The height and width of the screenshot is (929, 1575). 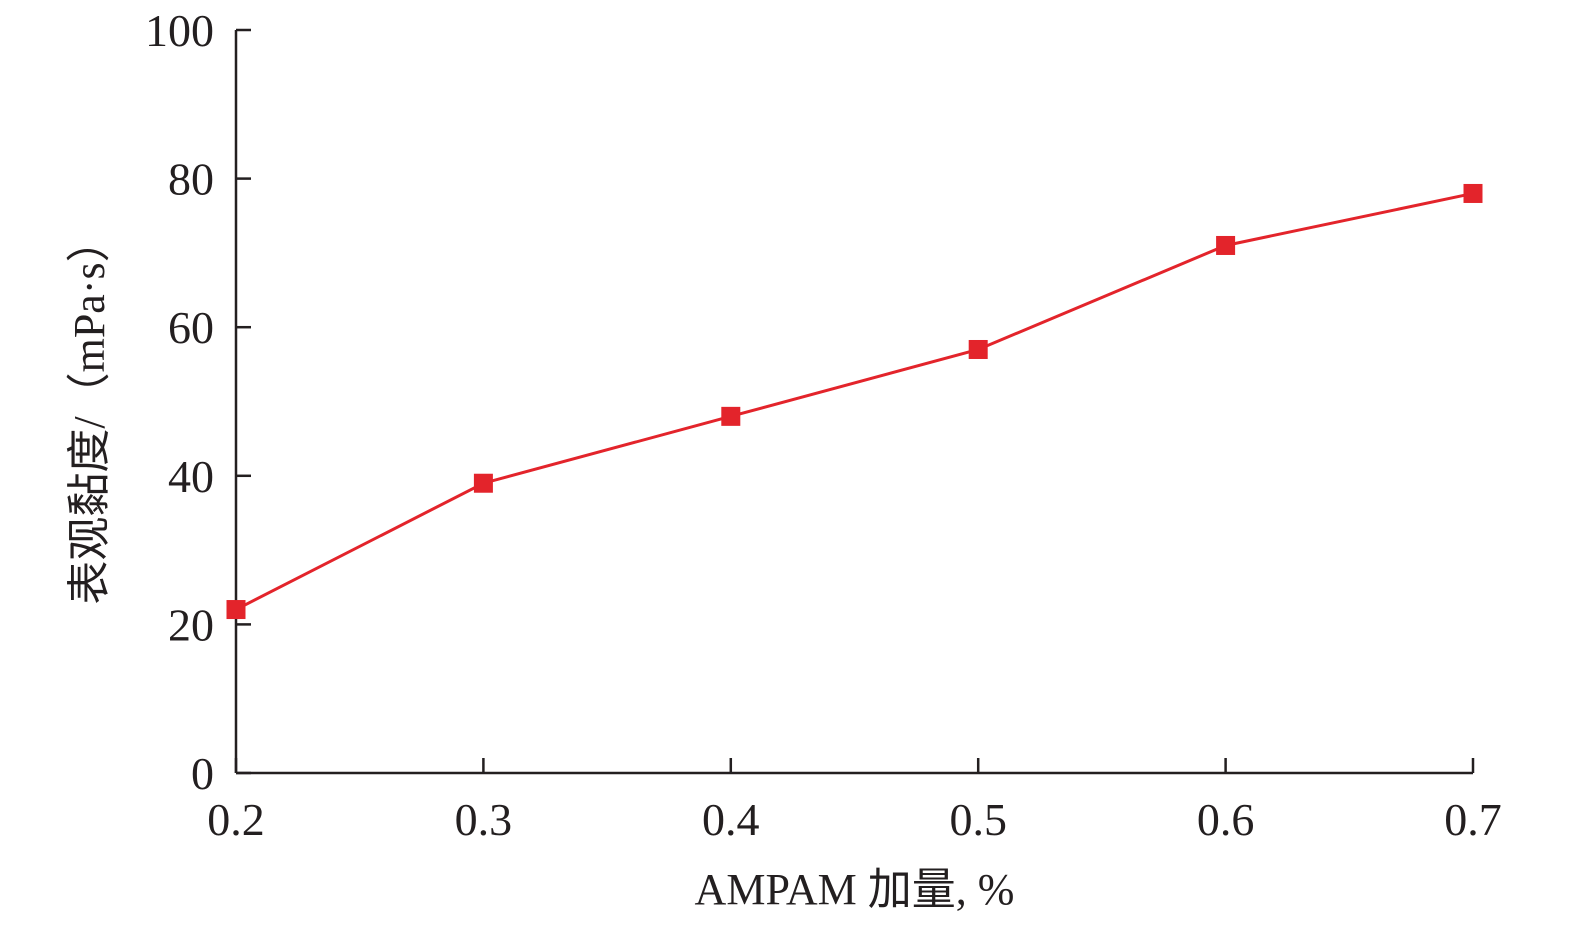 What do you see at coordinates (191, 476) in the screenshot?
I see `y-tick-label: 40` at bounding box center [191, 476].